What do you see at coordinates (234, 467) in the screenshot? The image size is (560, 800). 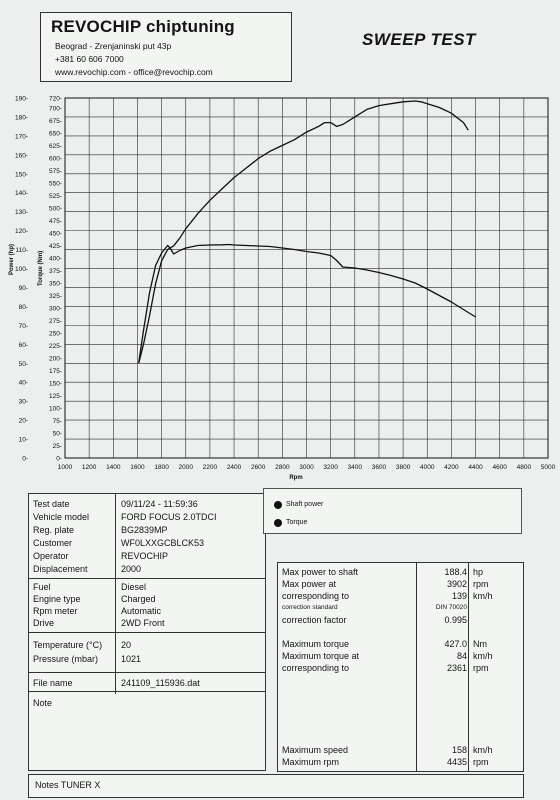 I see `x-tick-label: 2400` at bounding box center [234, 467].